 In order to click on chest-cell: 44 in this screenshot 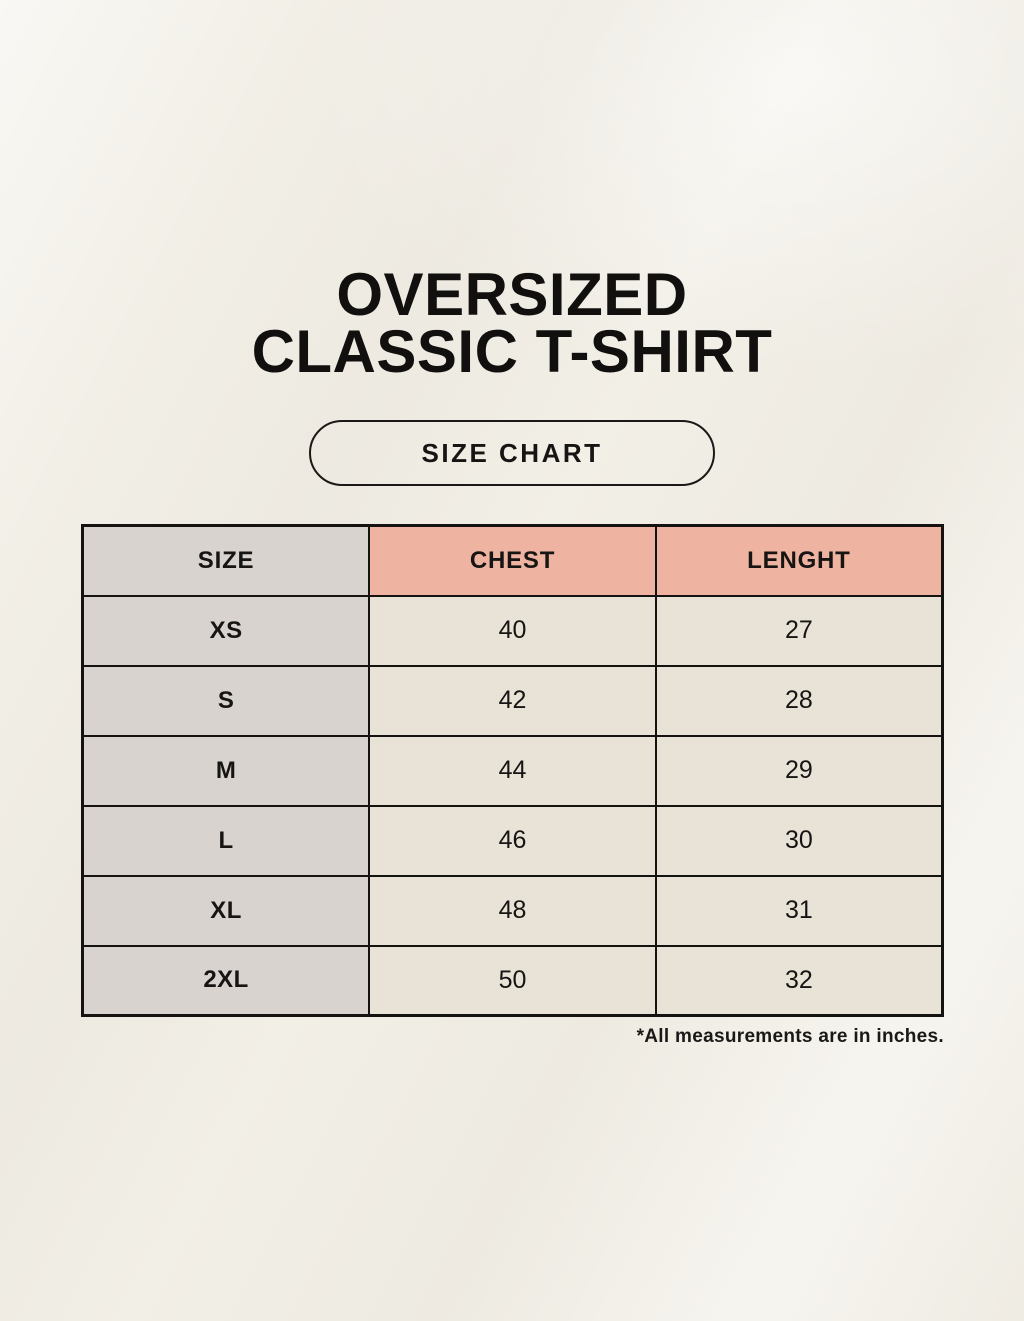, I will do `click(512, 770)`.